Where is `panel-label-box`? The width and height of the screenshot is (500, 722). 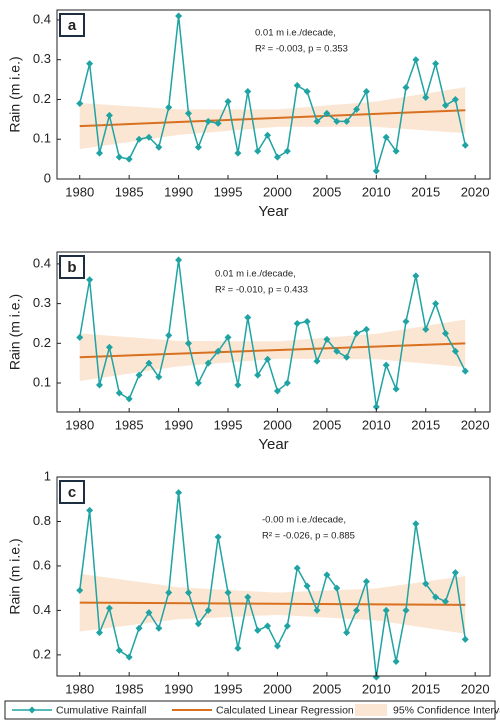 panel-label-box is located at coordinates (72, 25).